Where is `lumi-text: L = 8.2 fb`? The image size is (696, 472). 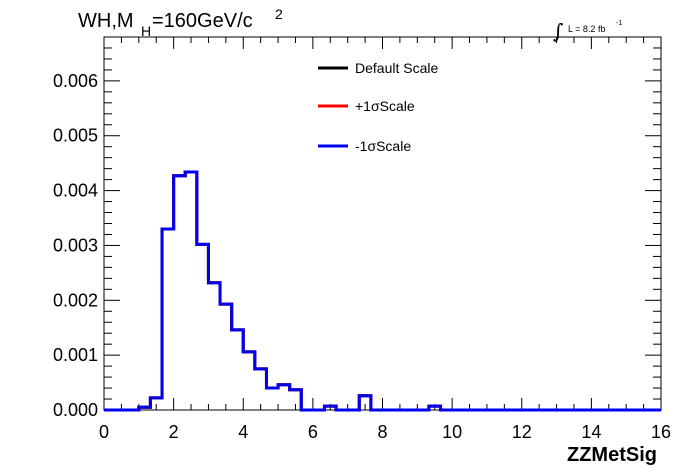
lumi-text: L = 8.2 fb is located at coordinates (586, 29).